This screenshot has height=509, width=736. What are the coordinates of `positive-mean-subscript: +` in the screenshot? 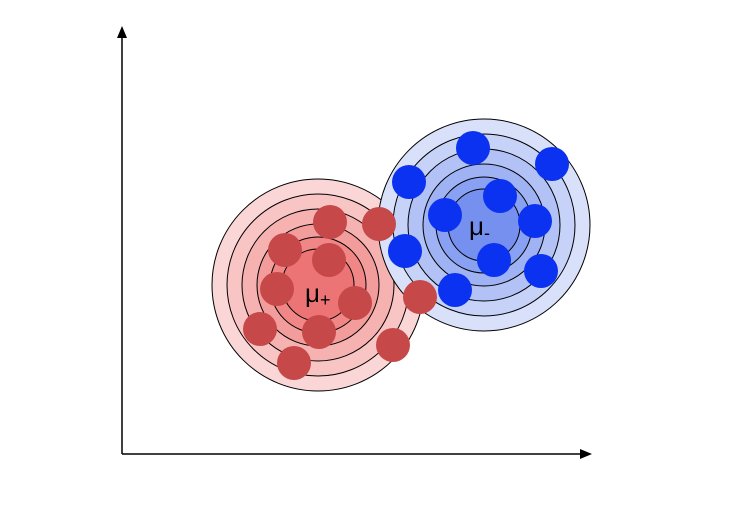 It's located at (325, 300).